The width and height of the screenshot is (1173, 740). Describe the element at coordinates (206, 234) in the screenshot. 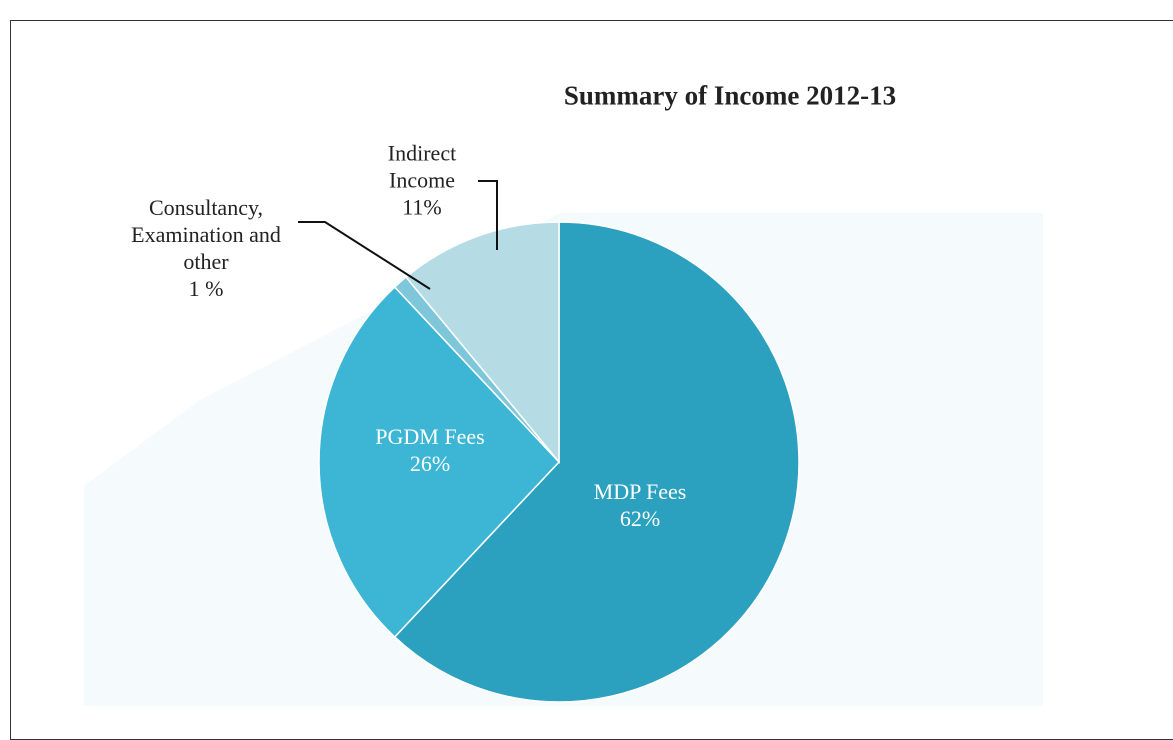

I see `category-label: Consultancy, Examination and other` at that location.